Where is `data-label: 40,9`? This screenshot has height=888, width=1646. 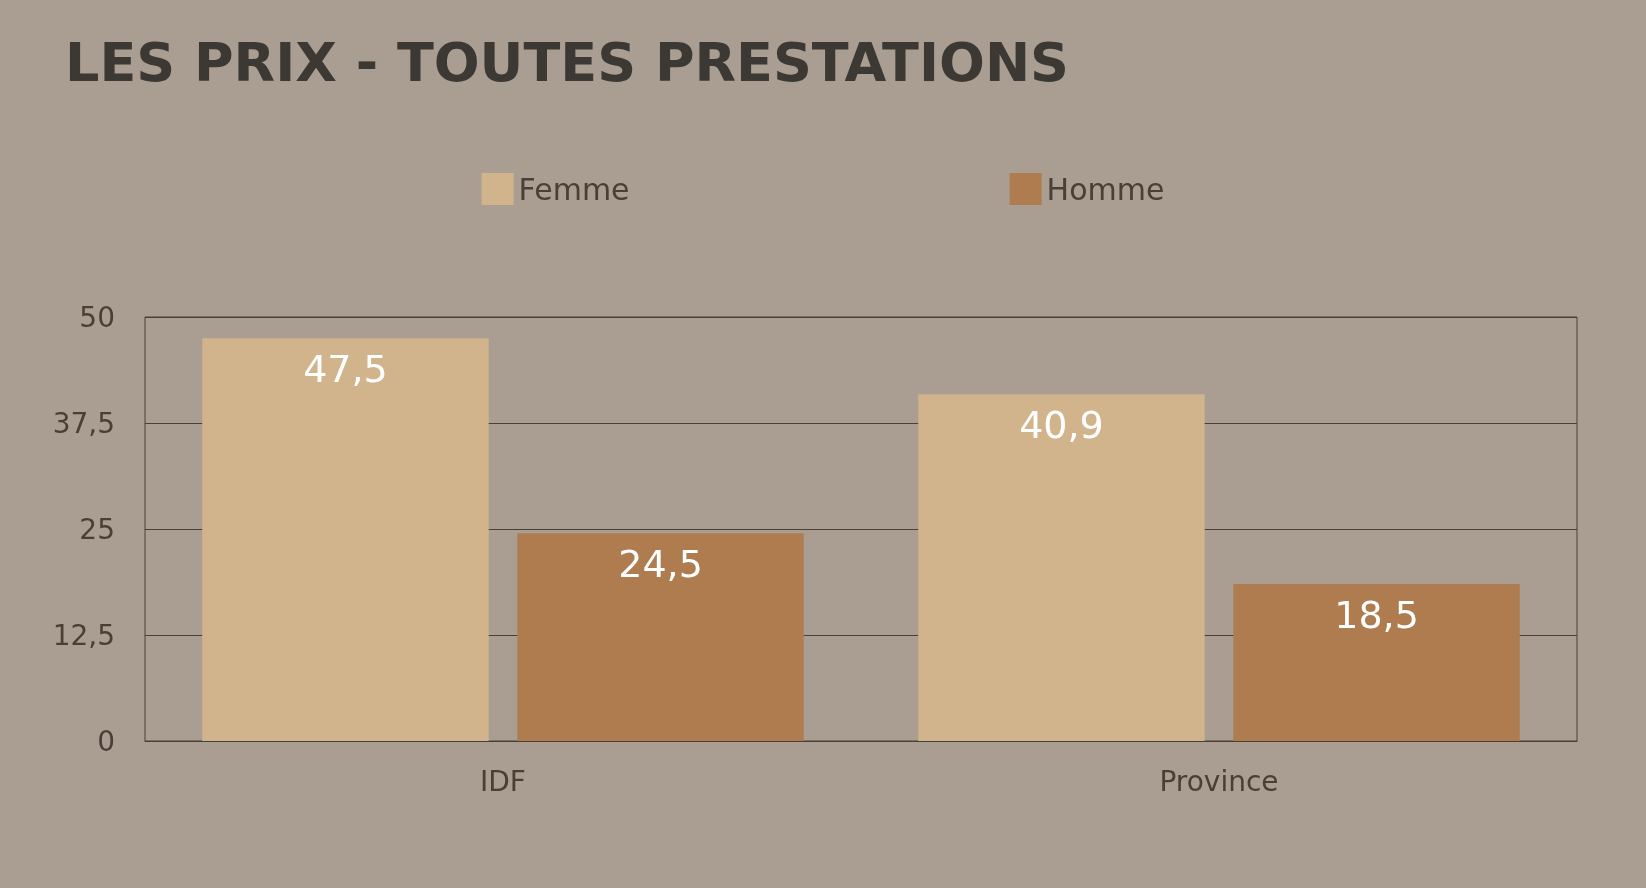 data-label: 40,9 is located at coordinates (1061, 425).